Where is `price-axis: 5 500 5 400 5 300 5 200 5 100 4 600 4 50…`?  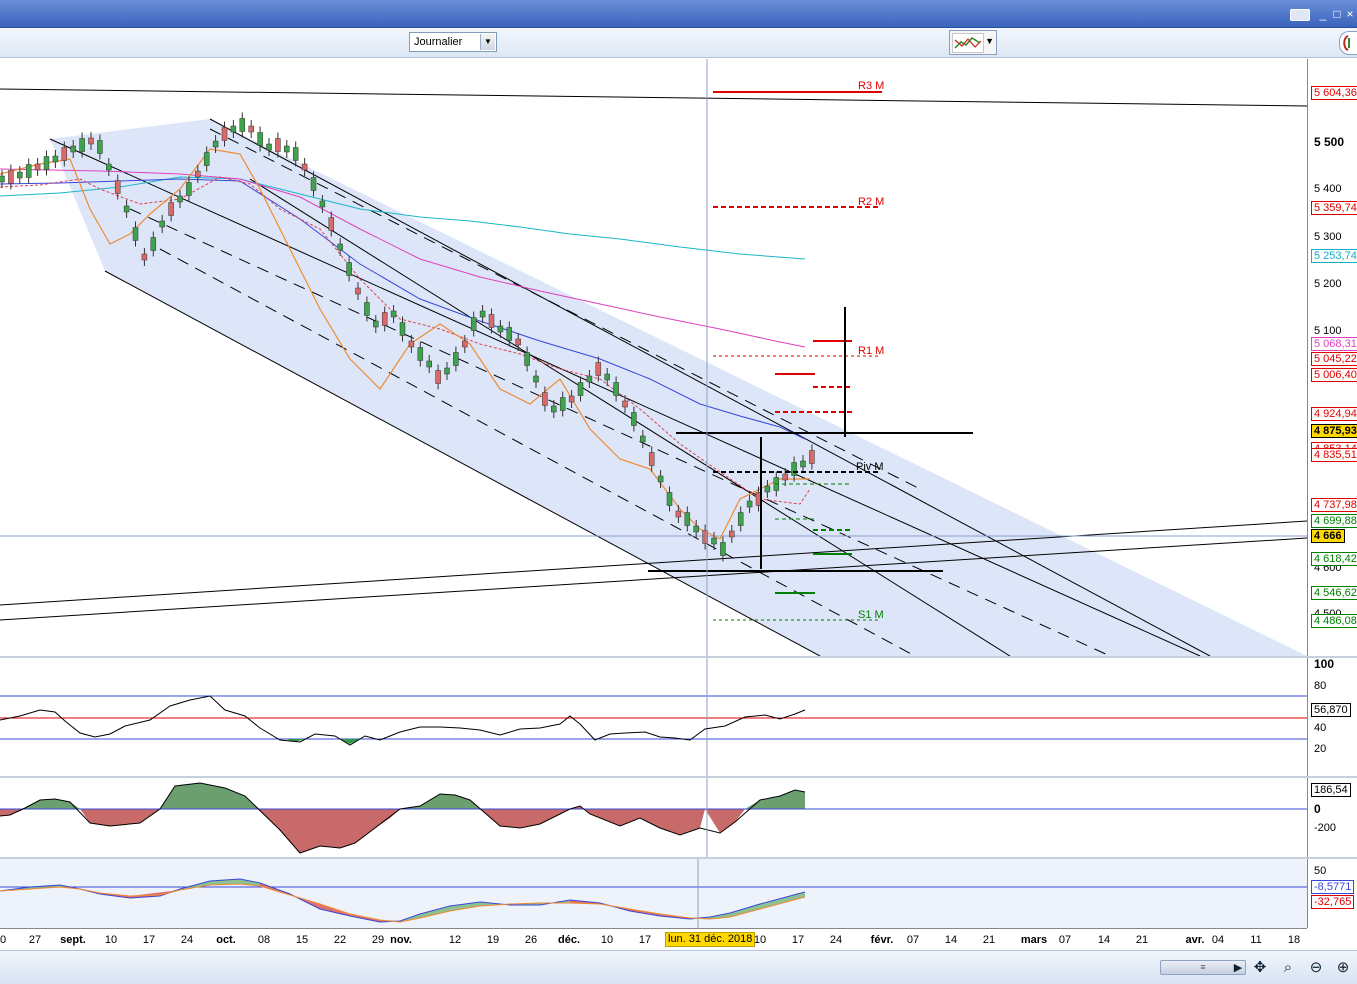
price-axis: 5 500 5 400 5 300 5 200 5 100 4 600 4 50… is located at coordinates (1332, 357).